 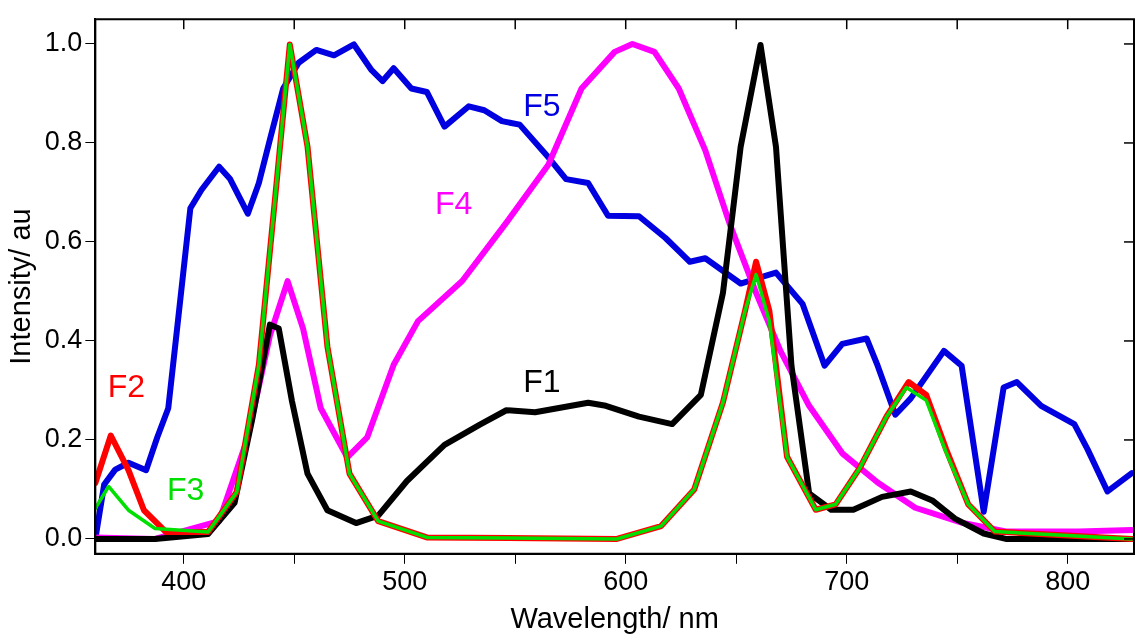 I want to click on y-tick-label: 1.0, so click(x=63, y=42).